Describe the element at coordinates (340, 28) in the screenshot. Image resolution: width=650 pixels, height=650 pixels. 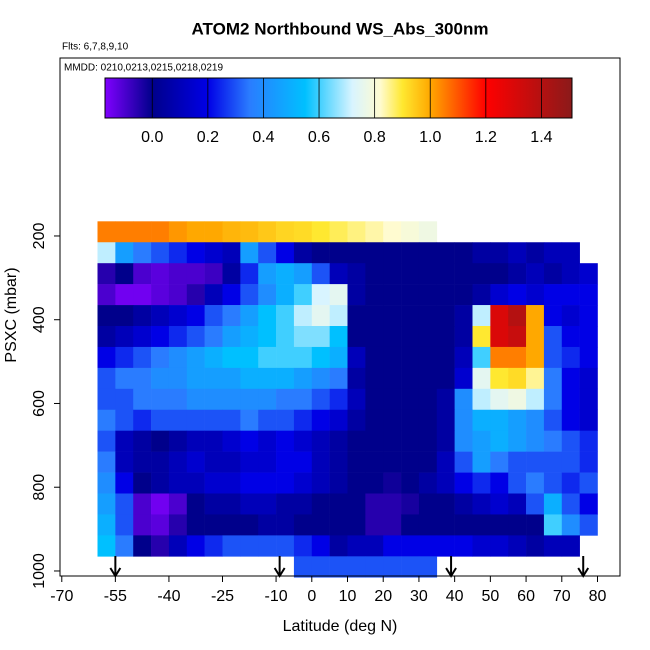
I see `chart-title: ATOM2 Northbound WS_Abs_300nm` at that location.